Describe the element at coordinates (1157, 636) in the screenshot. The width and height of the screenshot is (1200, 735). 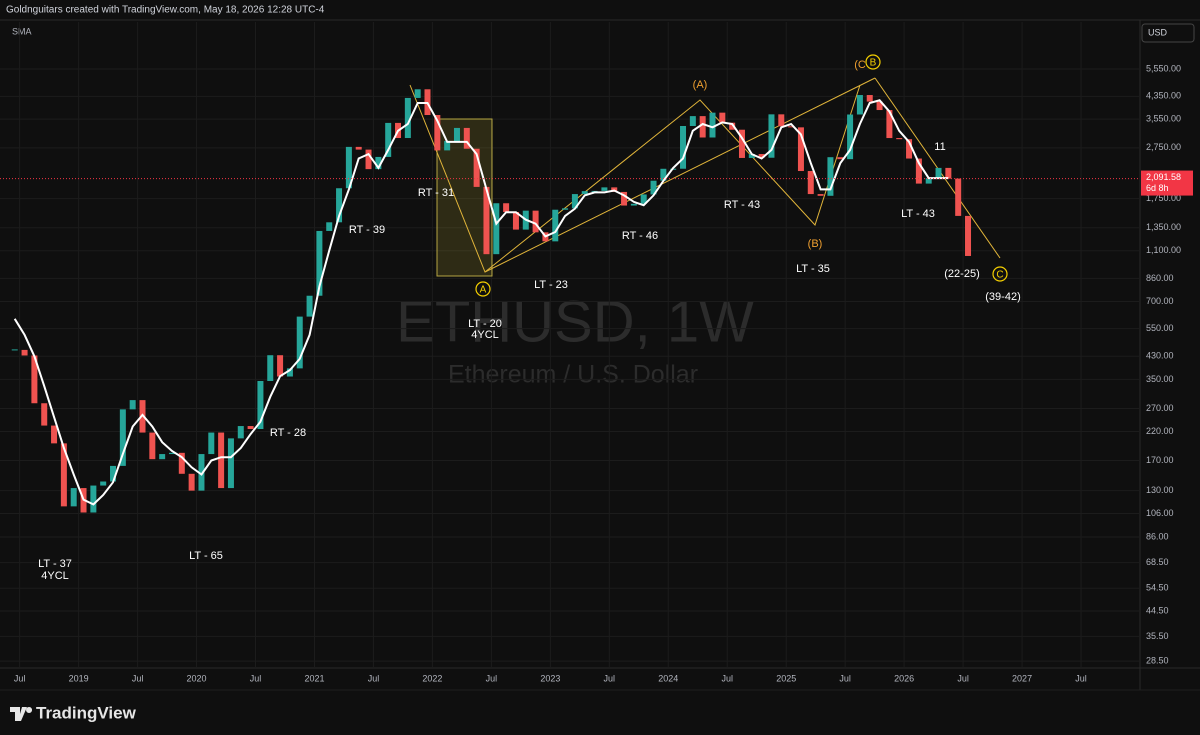
I see `y-tick-label: 35.50` at that location.